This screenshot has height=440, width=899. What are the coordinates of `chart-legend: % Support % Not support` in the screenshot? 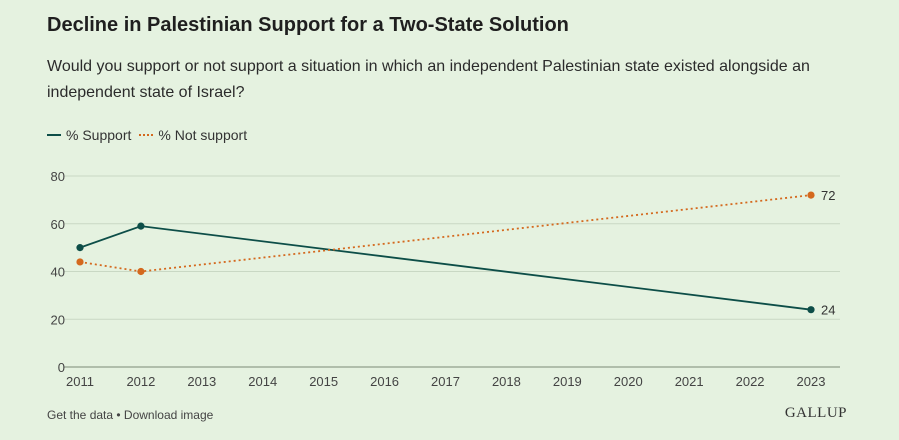 It's located at (151, 135).